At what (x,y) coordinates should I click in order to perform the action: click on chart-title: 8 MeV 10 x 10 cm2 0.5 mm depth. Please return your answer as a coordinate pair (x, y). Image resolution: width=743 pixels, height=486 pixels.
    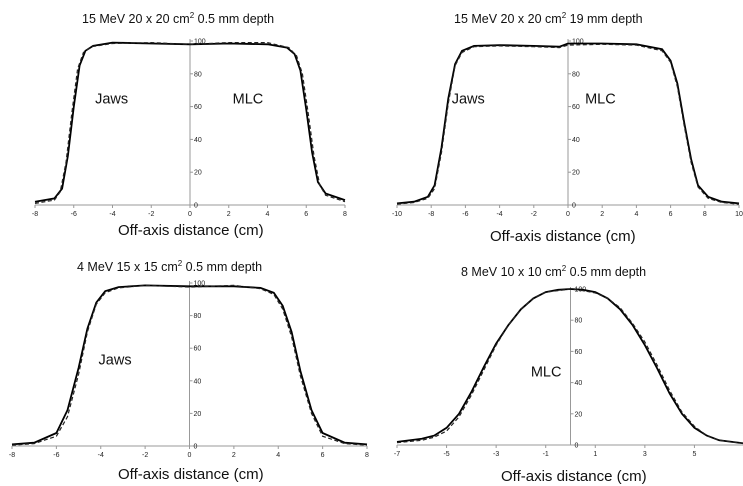
    Looking at the image, I should click on (553, 271).